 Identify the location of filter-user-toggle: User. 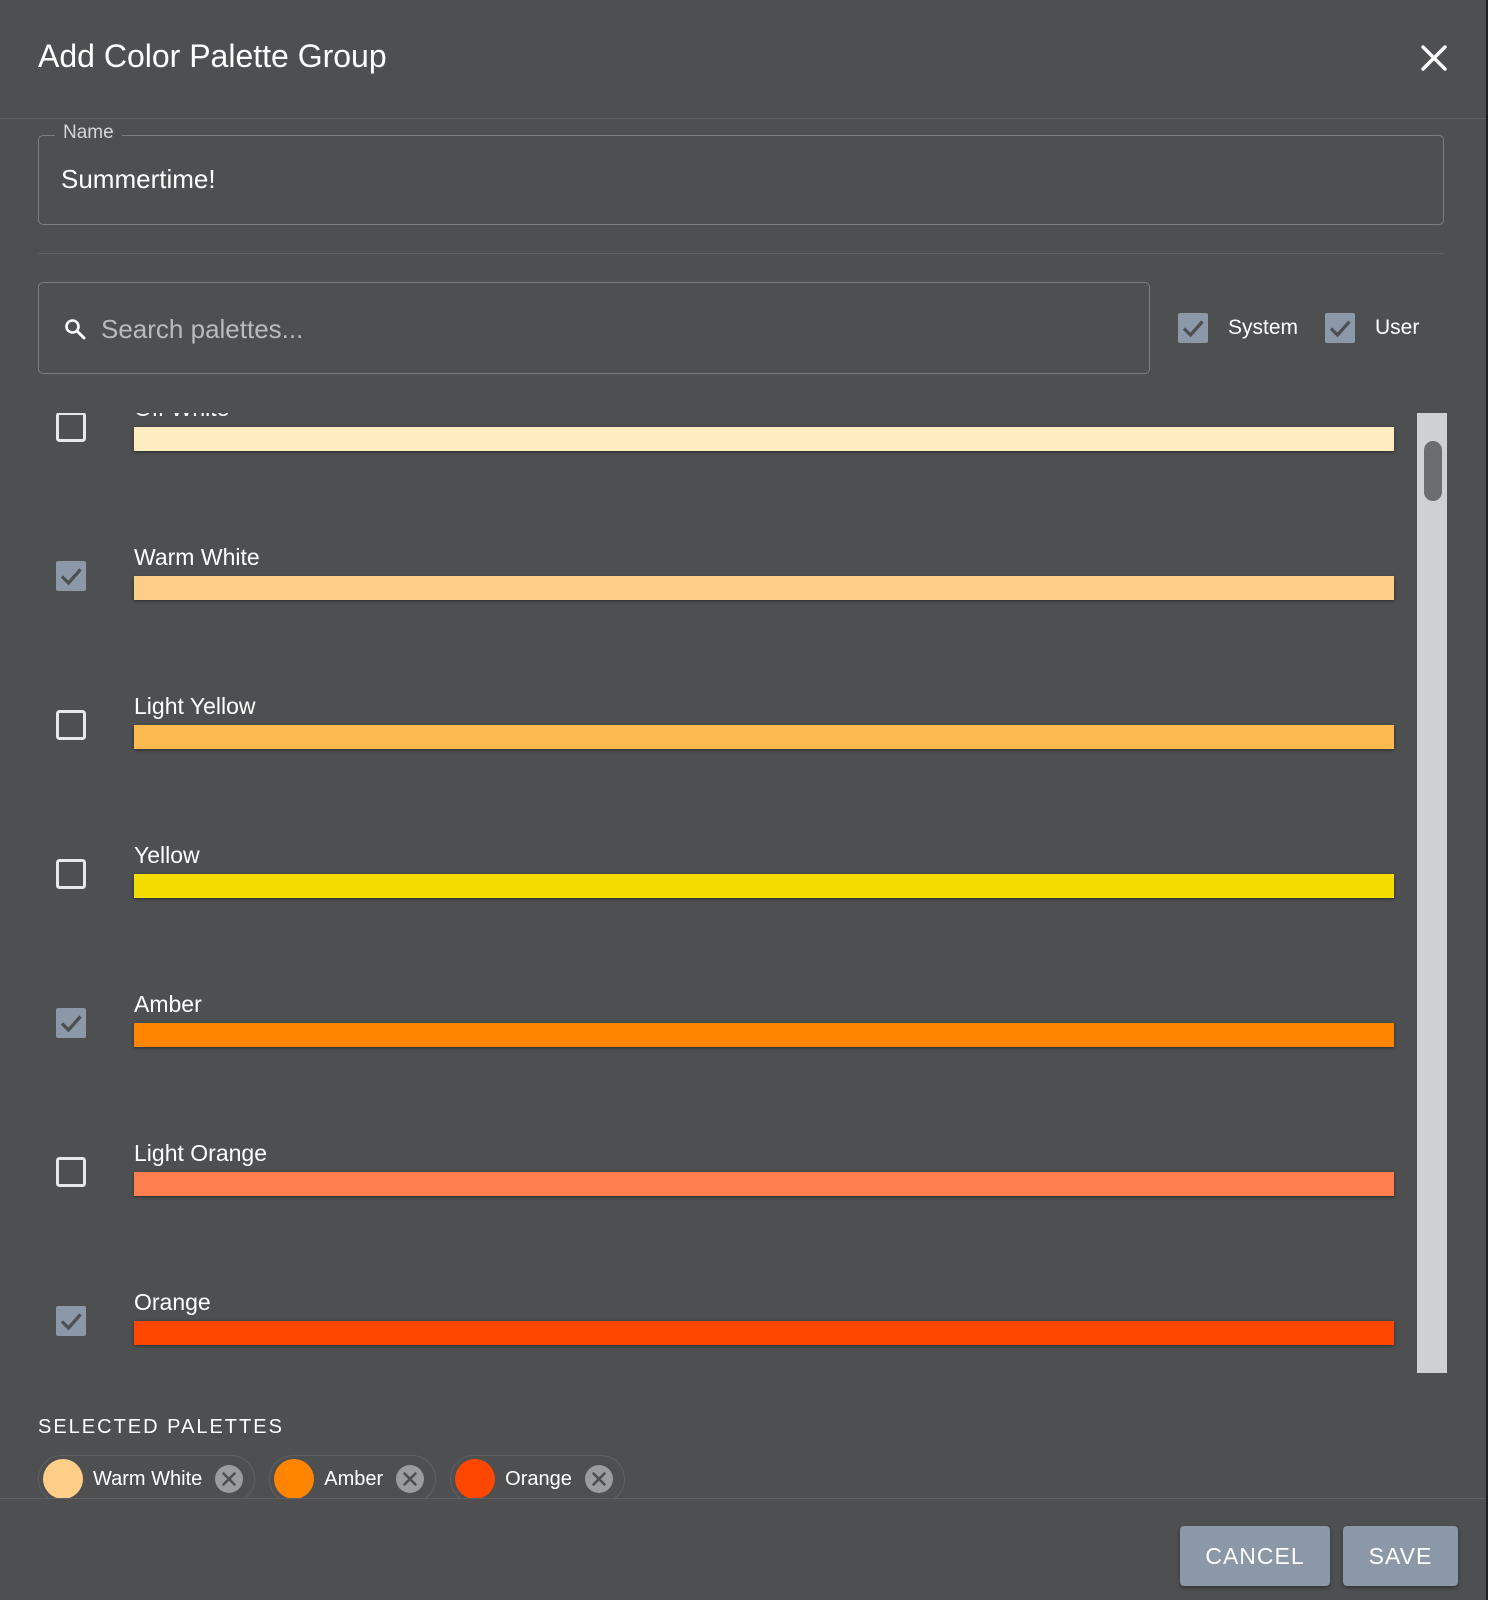
(1372, 328).